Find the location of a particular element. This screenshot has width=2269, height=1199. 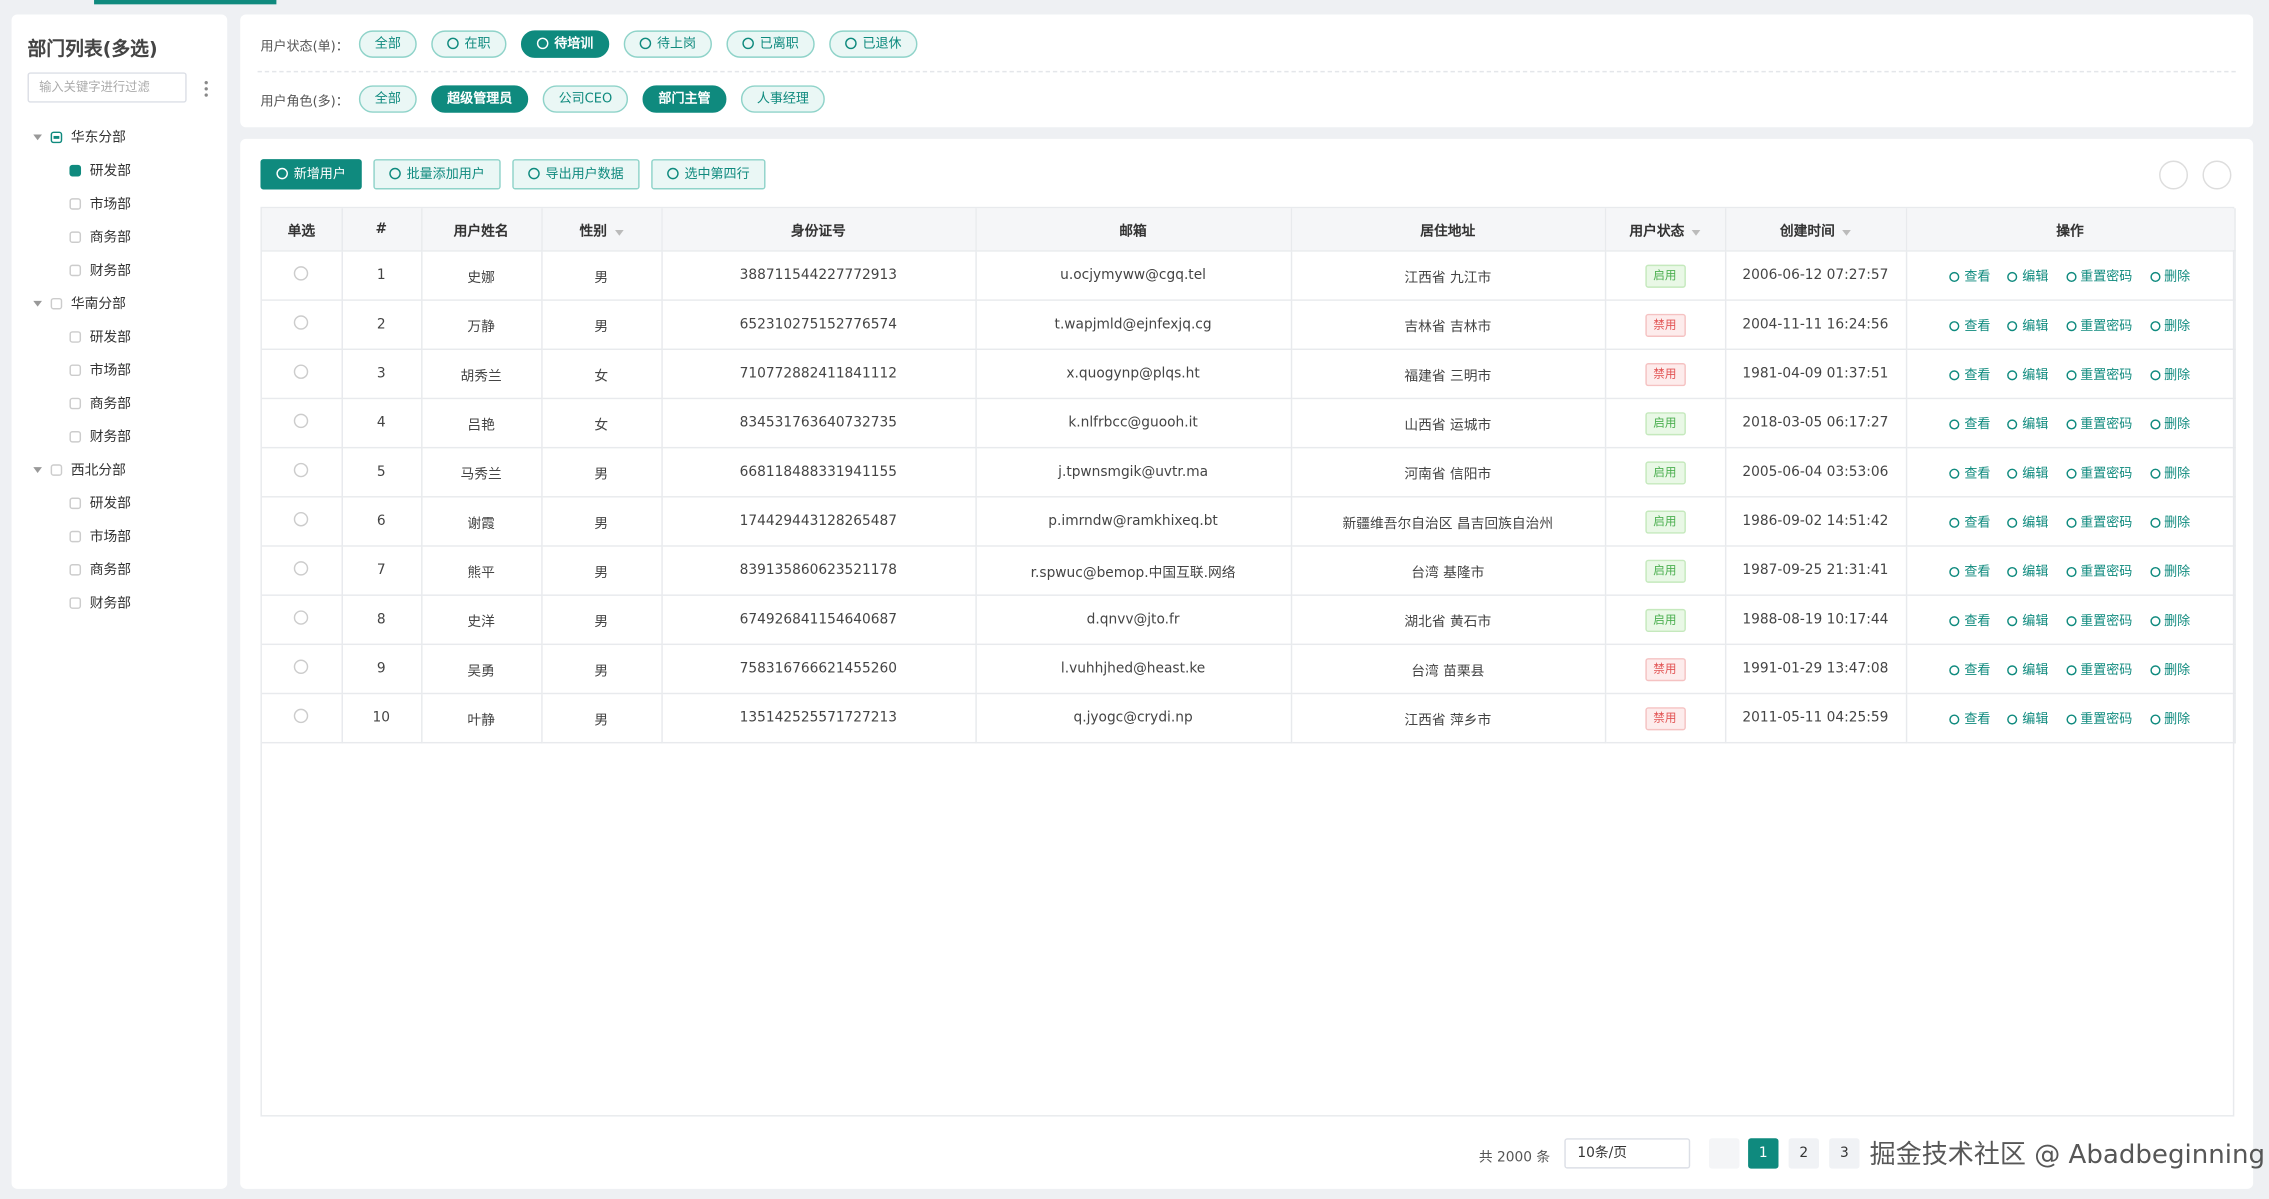

filter-pill: 待上岗 is located at coordinates (667, 44).